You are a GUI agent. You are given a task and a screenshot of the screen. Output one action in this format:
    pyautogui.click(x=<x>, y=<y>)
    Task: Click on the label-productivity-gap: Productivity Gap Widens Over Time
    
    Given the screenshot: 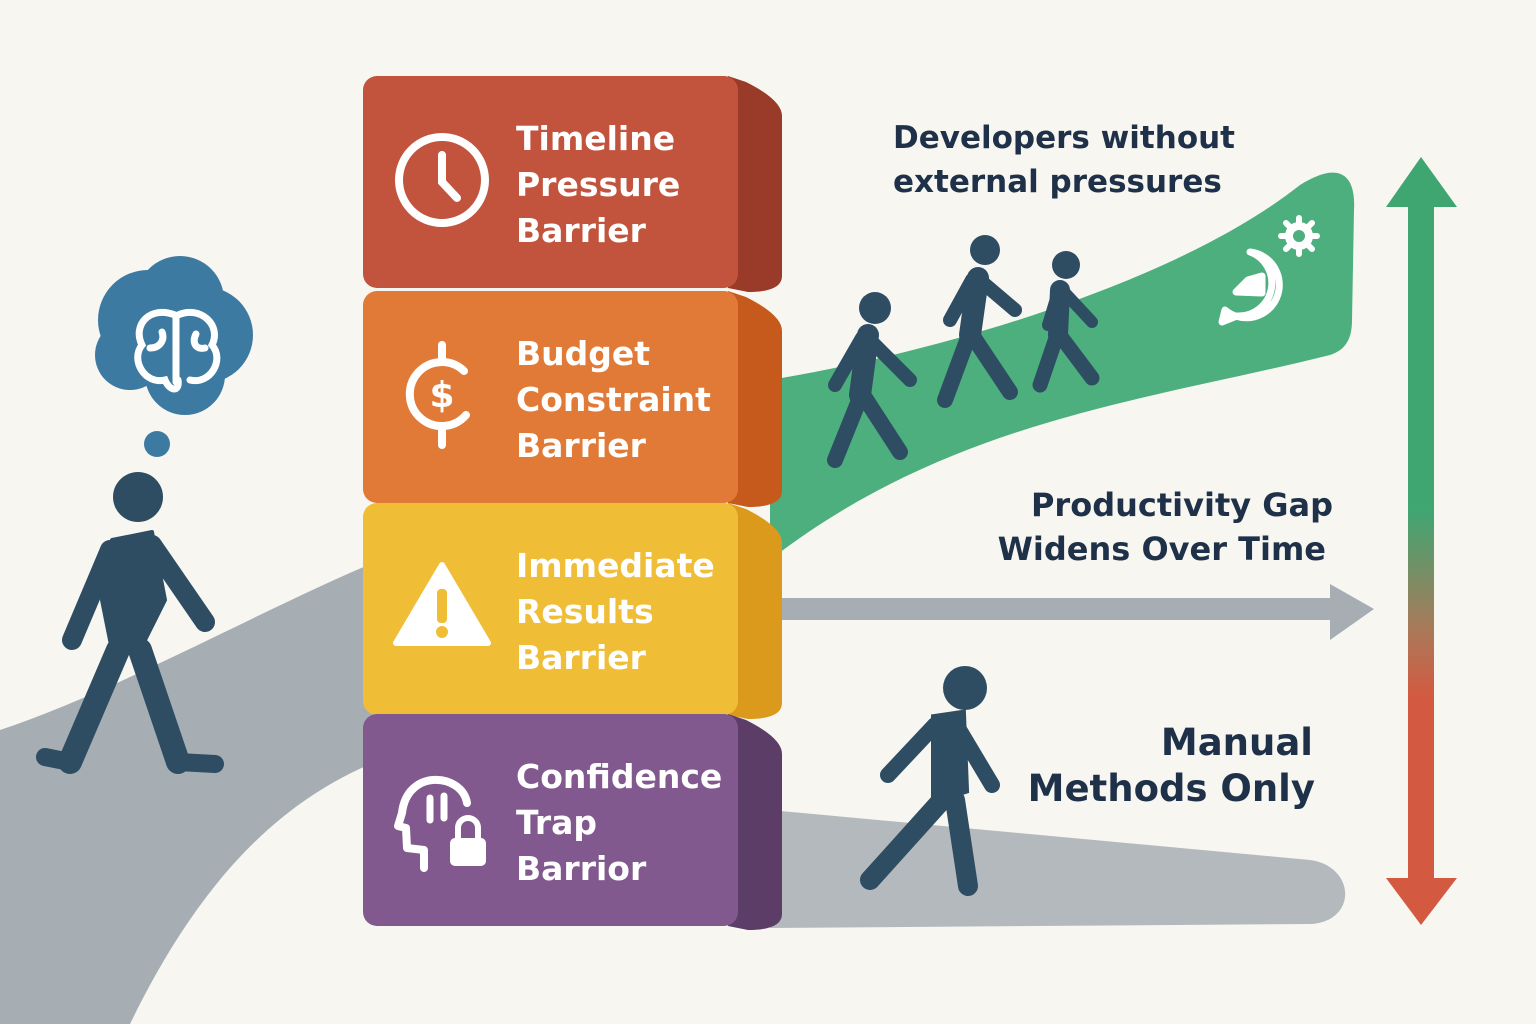 What is the action you would take?
    pyautogui.click(x=1165, y=527)
    